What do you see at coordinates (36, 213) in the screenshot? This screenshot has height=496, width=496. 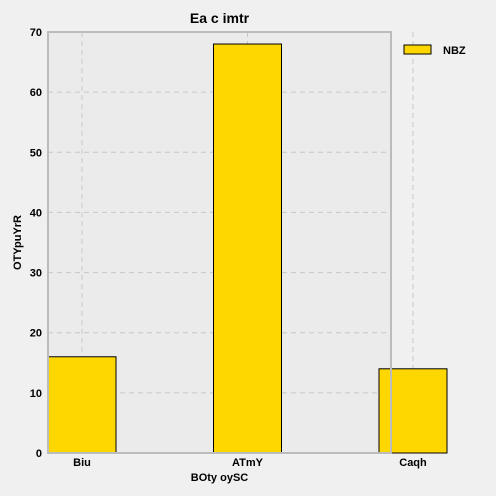 I see `y-tick-label: 40` at bounding box center [36, 213].